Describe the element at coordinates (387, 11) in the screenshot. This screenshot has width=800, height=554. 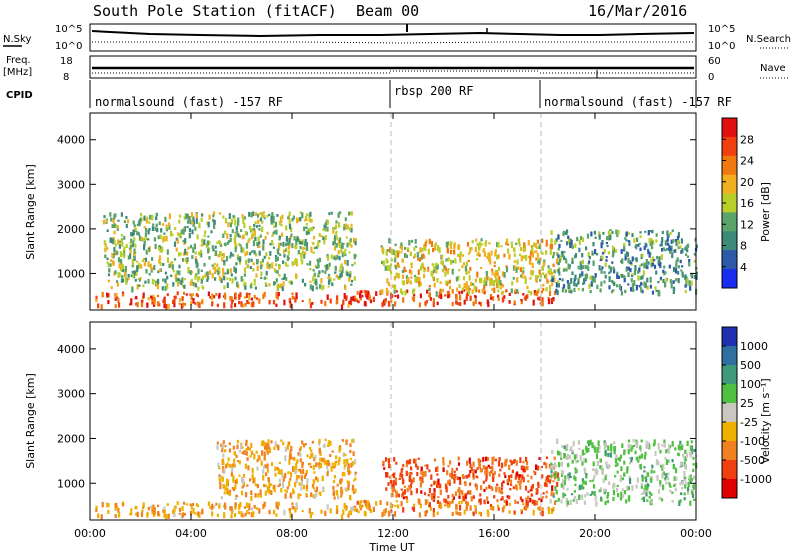
I see `beam-title: Beam 00` at that location.